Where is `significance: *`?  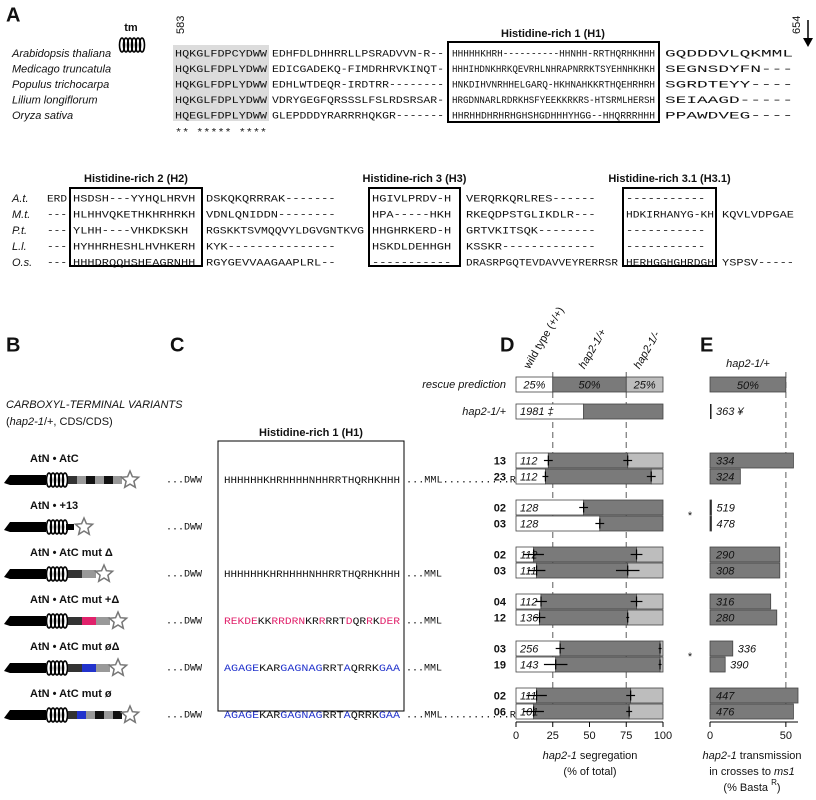
significance: * is located at coordinates (690, 657).